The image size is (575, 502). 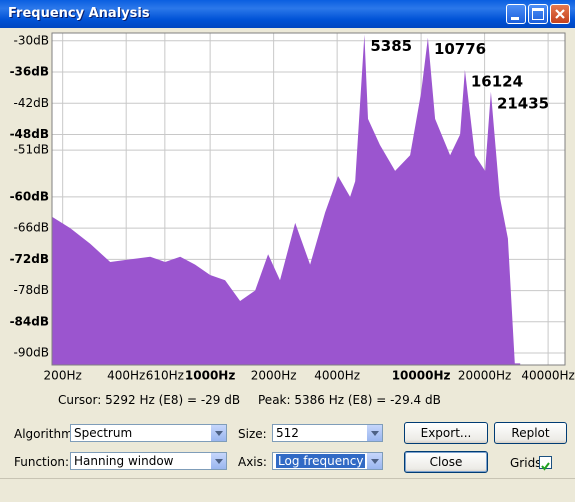 I want to click on peak-readout: Peak: 5386 Hz (E8) = -29.4 dB, so click(x=349, y=400).